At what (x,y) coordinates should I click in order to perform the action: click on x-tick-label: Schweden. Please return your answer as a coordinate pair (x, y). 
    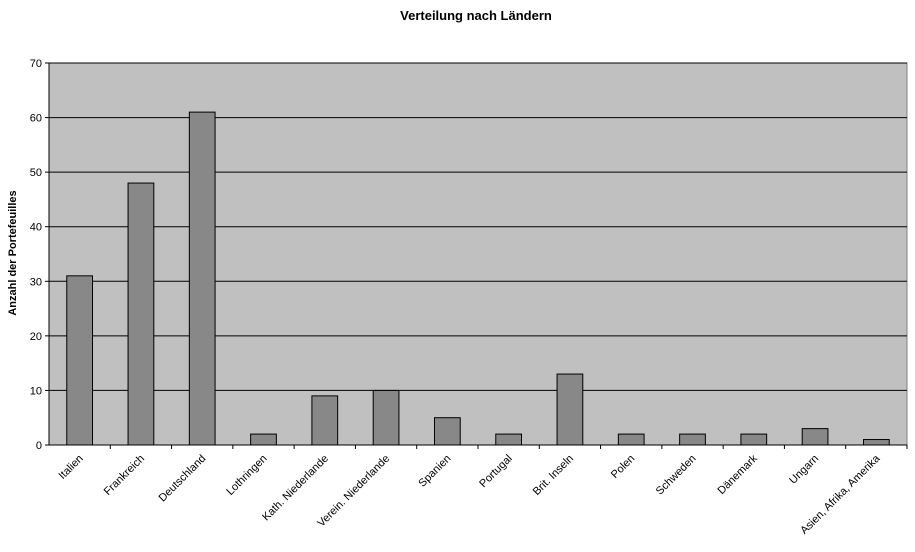
    Looking at the image, I should click on (676, 475).